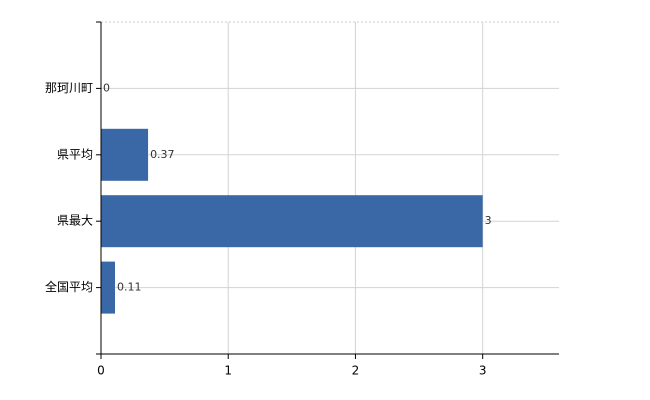 The image size is (650, 400). I want to click on x-tick-label: 2, so click(356, 371).